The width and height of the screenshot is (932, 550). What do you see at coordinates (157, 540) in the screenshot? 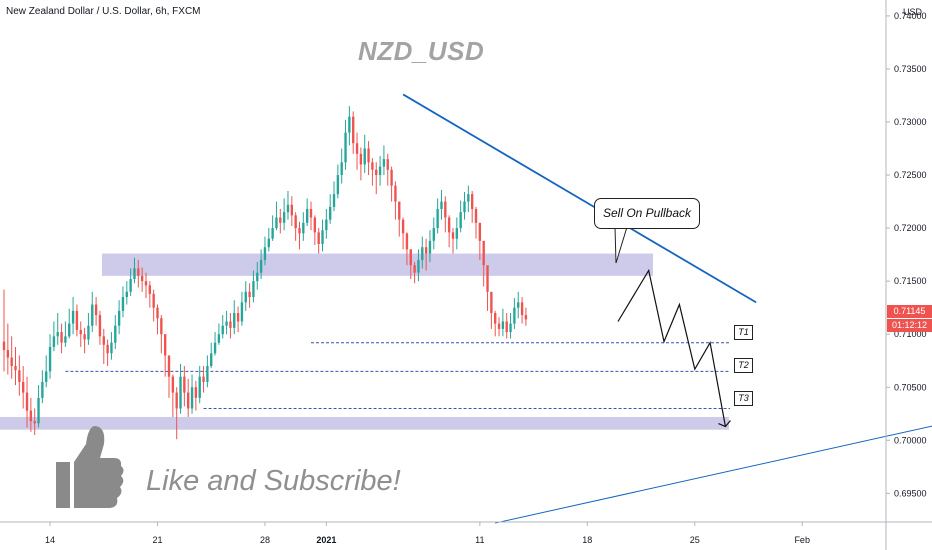
I see `time-tick-label: 21` at bounding box center [157, 540].